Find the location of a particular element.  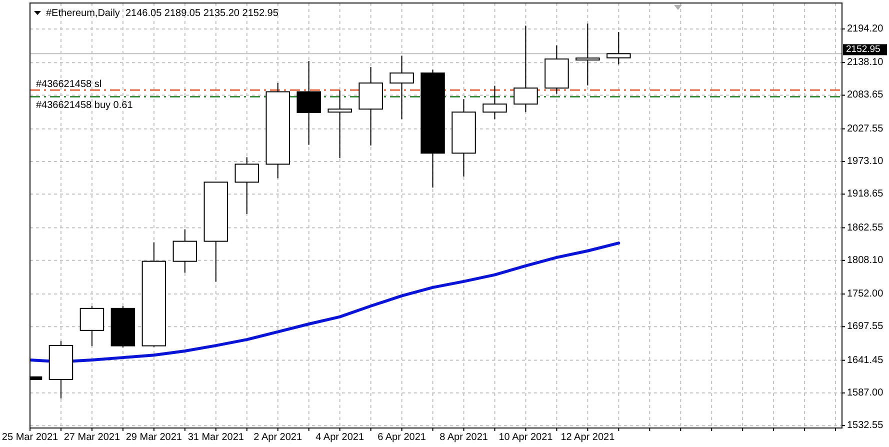

x-tick-label: 27 Mar 2021 is located at coordinates (92, 437).